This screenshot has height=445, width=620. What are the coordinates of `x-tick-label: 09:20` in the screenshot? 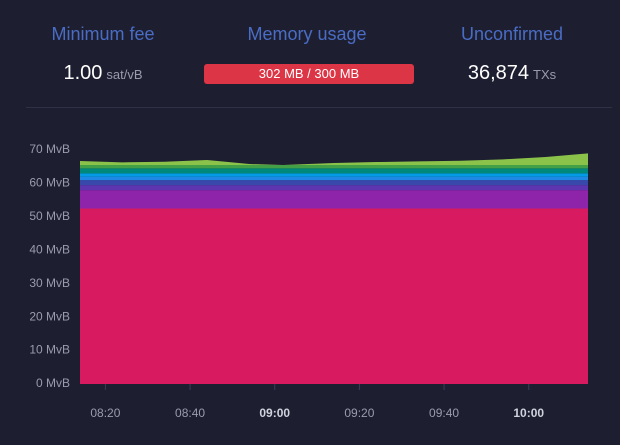 It's located at (359, 413).